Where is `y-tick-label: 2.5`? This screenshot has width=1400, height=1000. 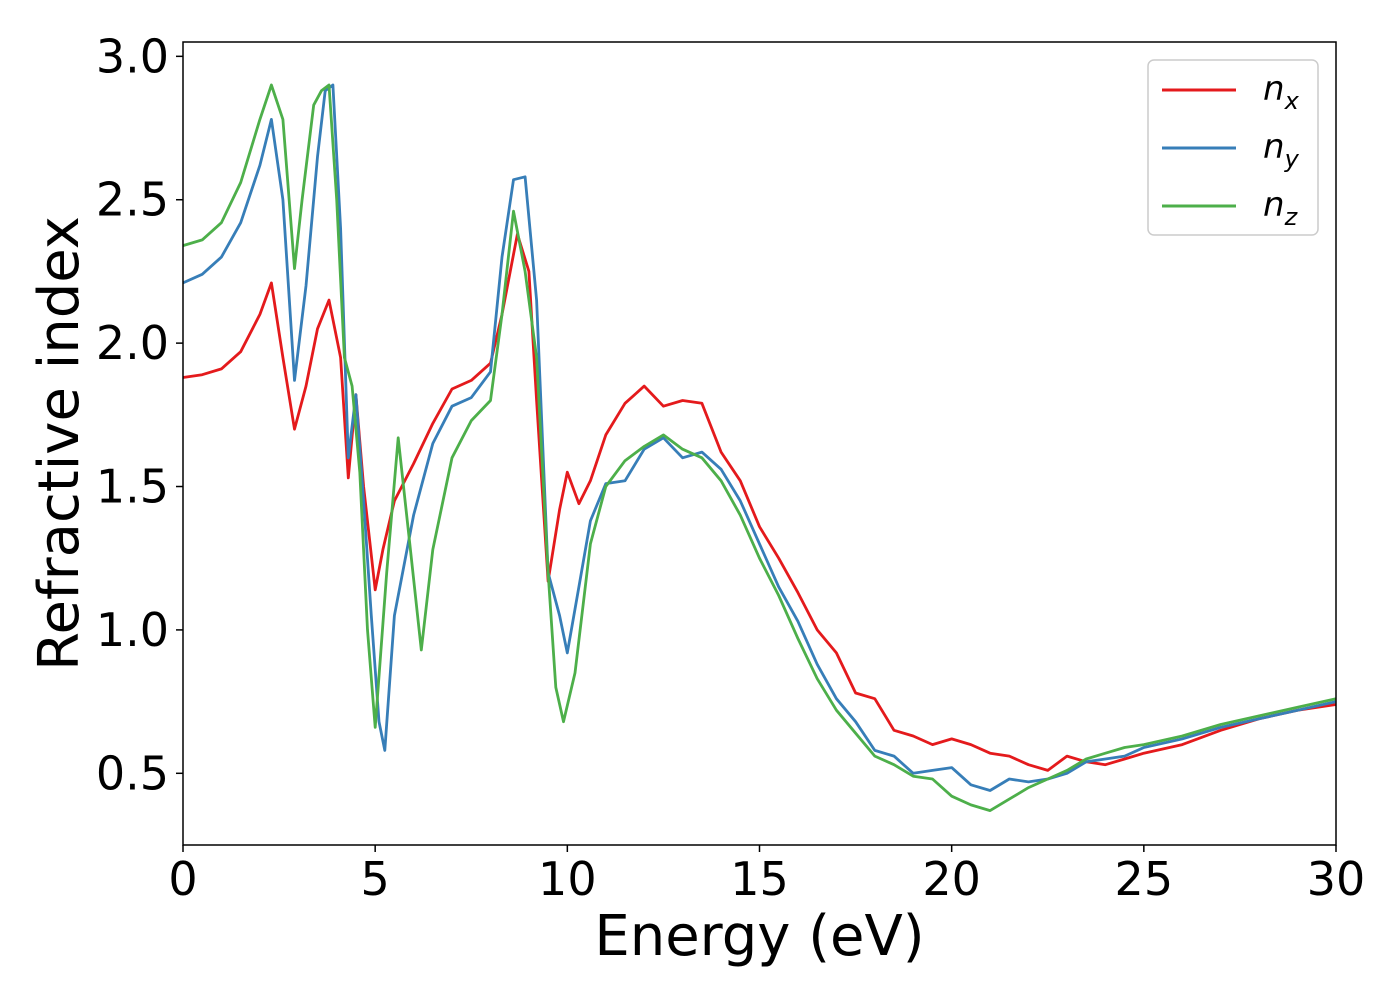 y-tick-label: 2.5 is located at coordinates (132, 200).